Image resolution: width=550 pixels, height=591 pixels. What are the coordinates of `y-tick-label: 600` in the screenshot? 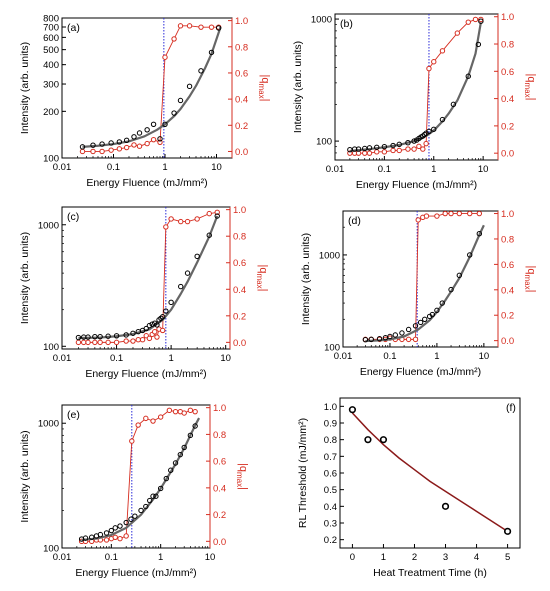 It's located at (51, 38).